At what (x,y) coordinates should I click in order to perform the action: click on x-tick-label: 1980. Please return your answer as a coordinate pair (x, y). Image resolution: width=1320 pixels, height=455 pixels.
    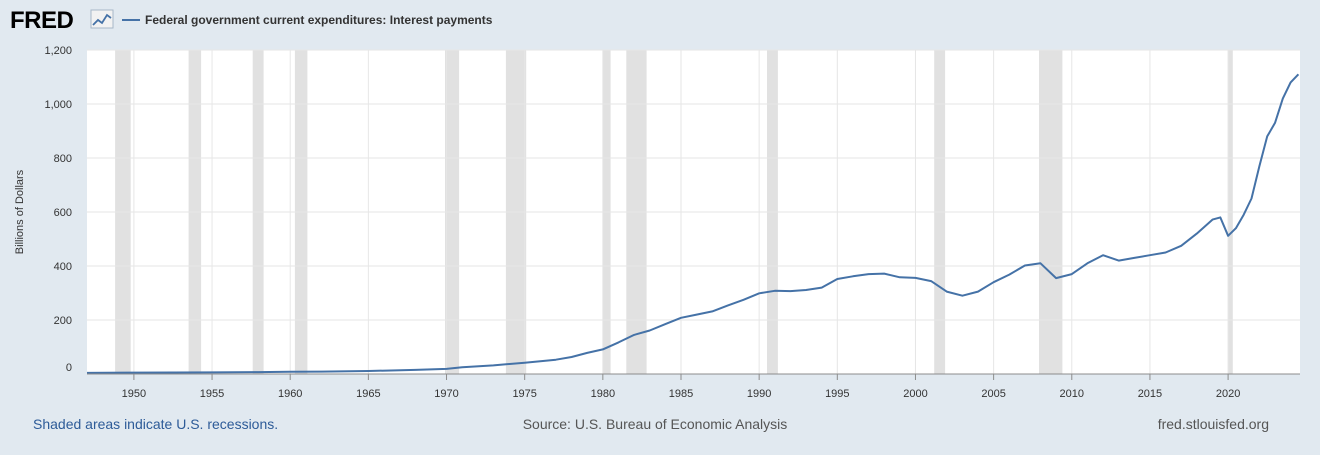
    Looking at the image, I should click on (603, 394).